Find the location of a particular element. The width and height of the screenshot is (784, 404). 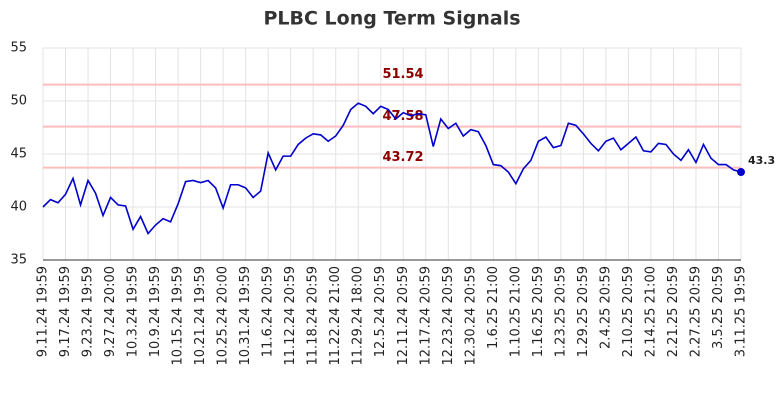

x-tick-label: 2.4.25 20:59 is located at coordinates (605, 307).